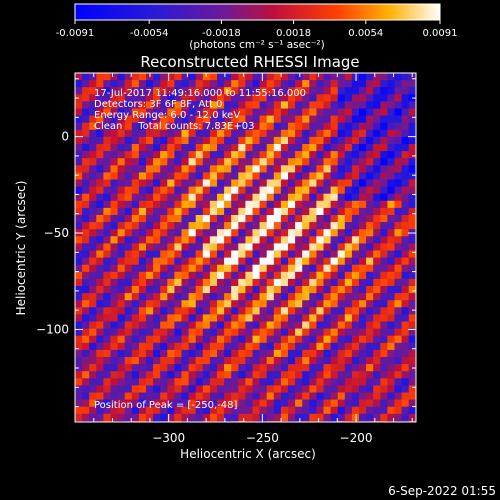 The width and height of the screenshot is (500, 500). I want to click on chart-title: Reconstructed RHESSI Image, so click(249, 62).